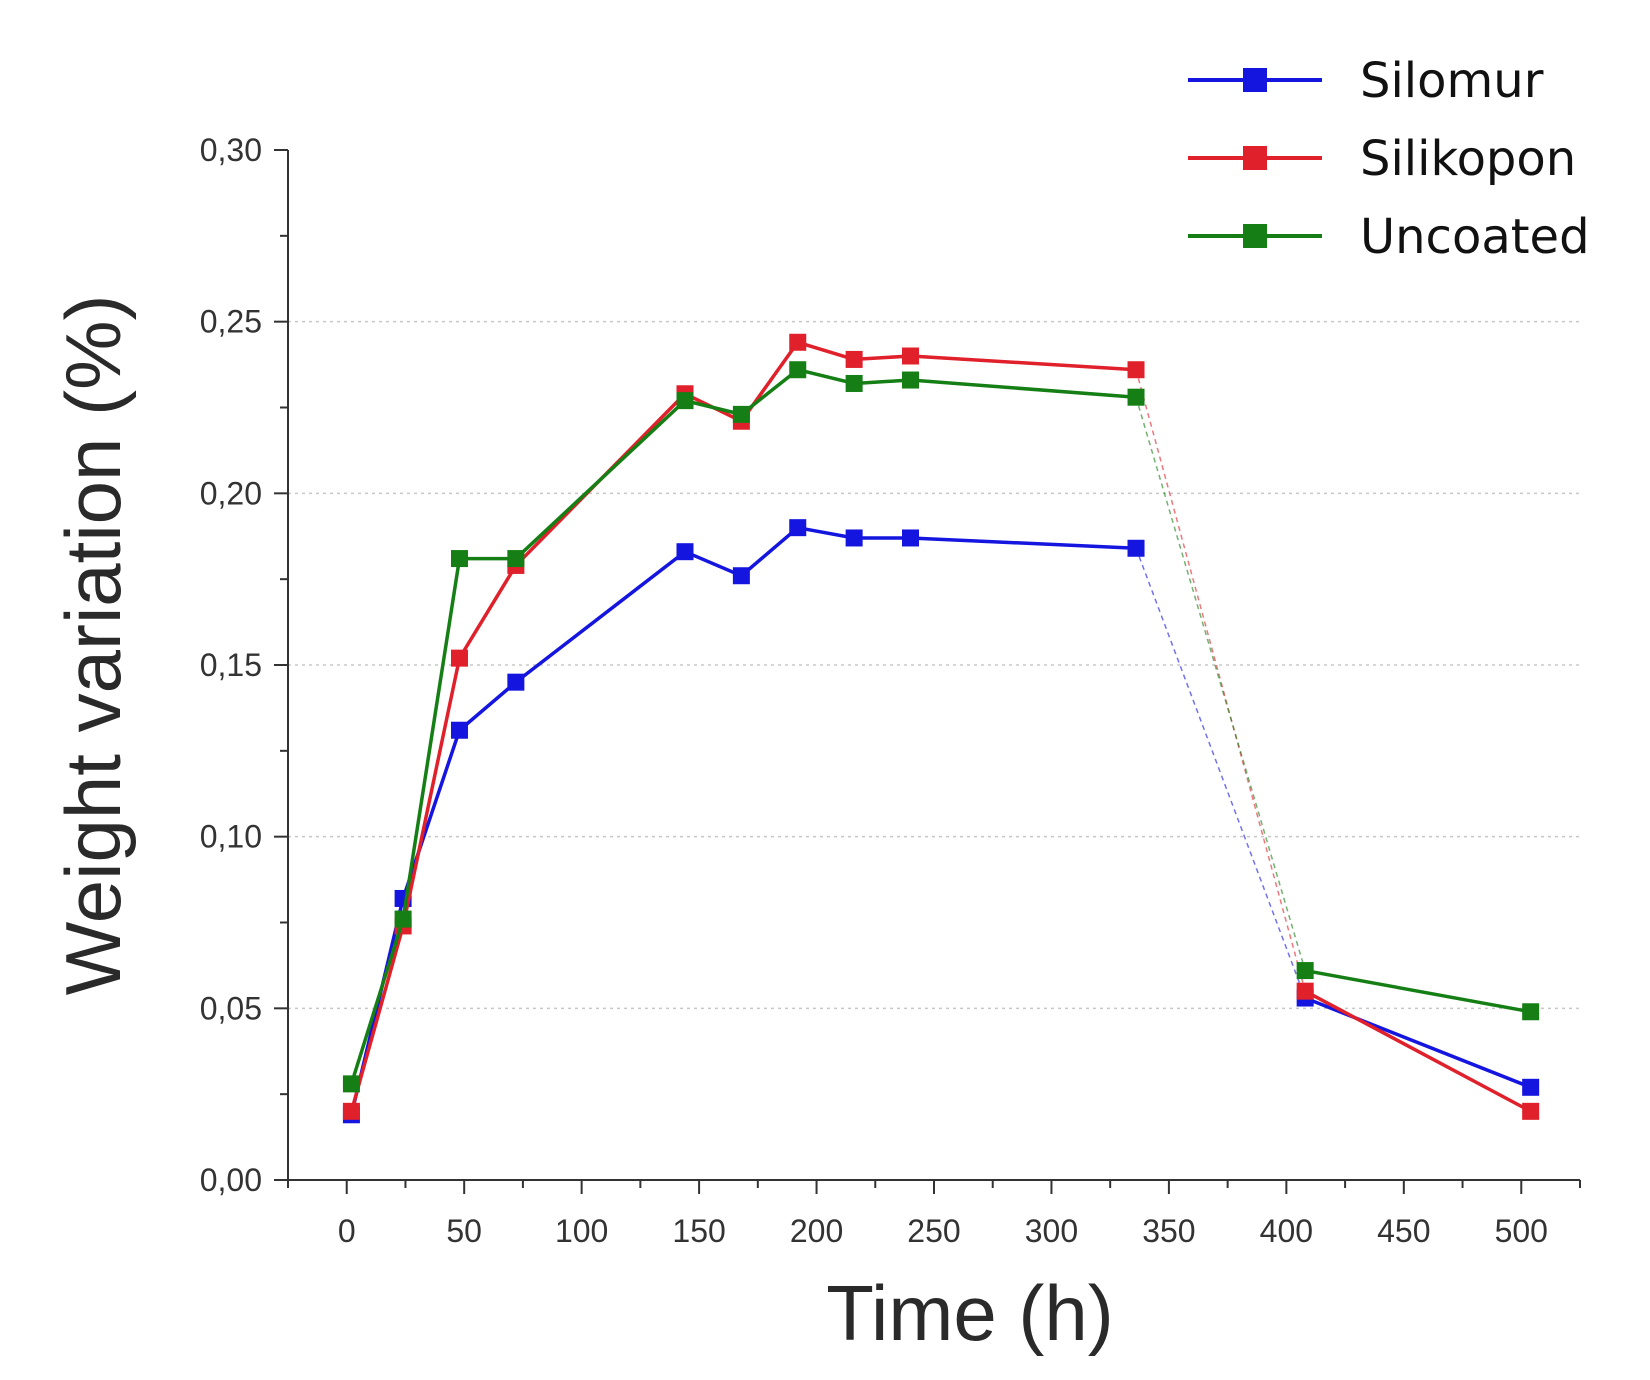 The height and width of the screenshot is (1380, 1650). I want to click on x-tick-label: 200, so click(816, 1231).